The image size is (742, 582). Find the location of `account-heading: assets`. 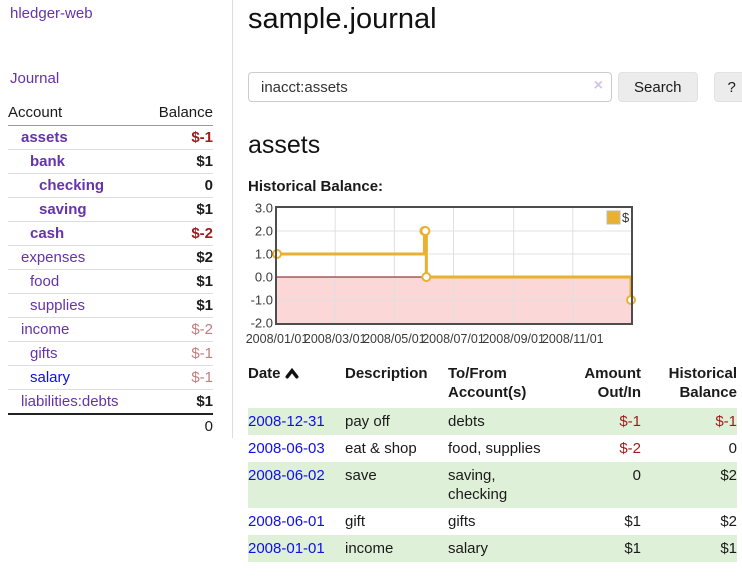

account-heading: assets is located at coordinates (284, 145).